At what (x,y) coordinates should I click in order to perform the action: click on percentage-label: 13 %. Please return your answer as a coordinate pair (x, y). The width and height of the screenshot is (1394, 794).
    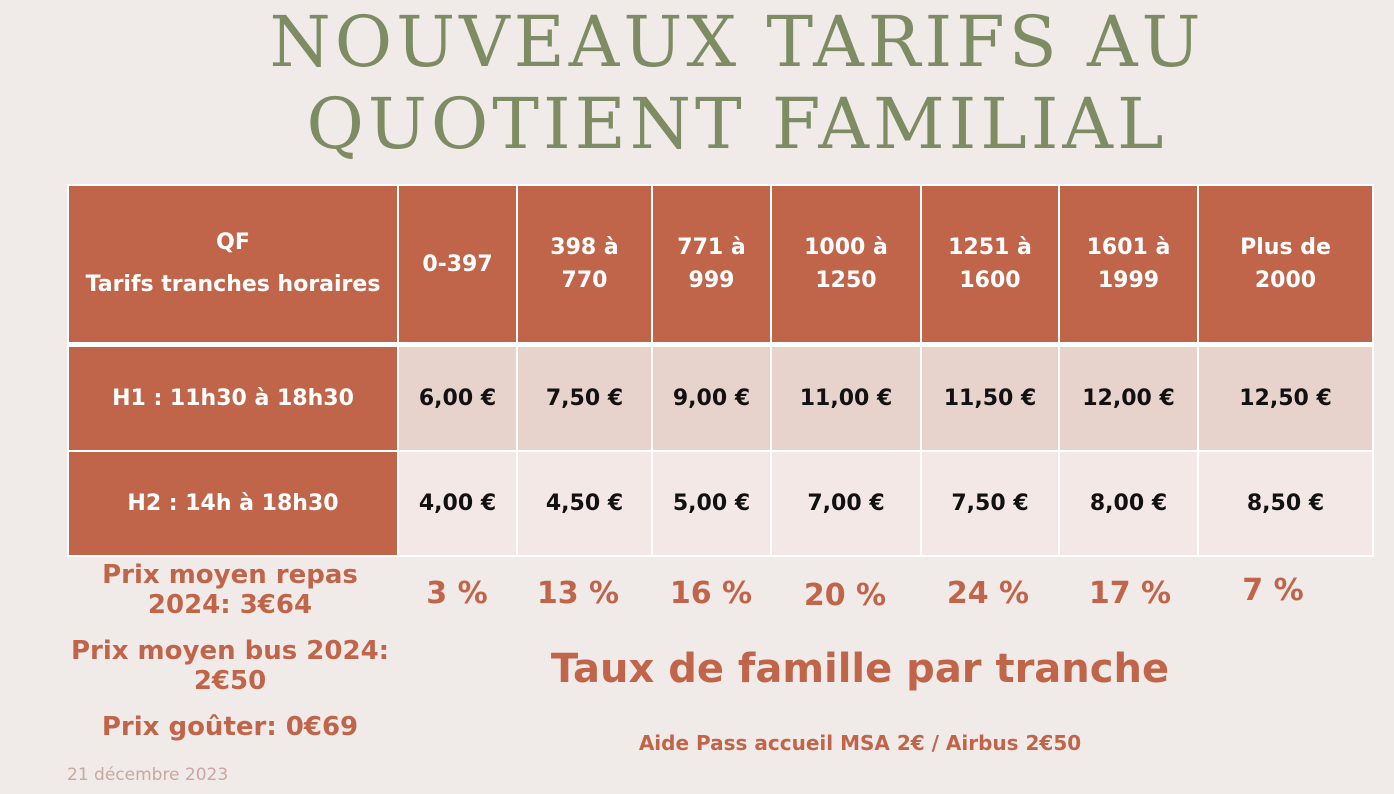
    Looking at the image, I should click on (578, 593).